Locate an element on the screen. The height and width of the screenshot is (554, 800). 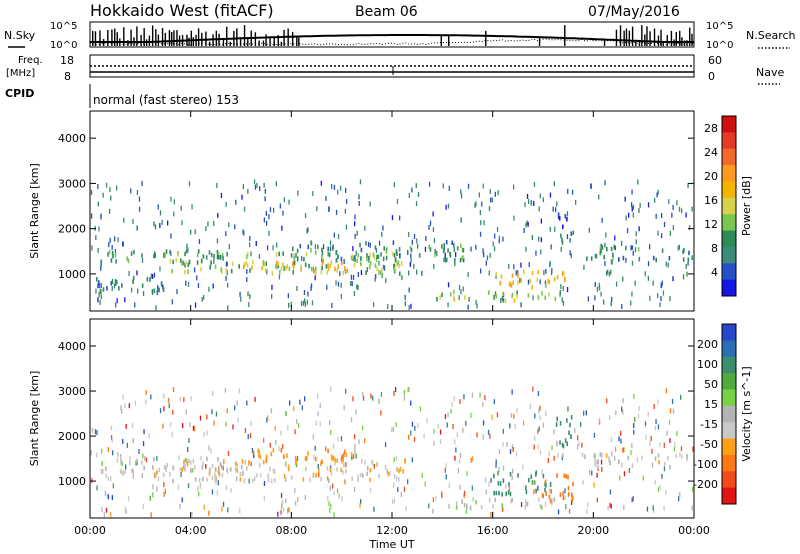
velocity-colorbar-tick: -50 is located at coordinates (709, 444).